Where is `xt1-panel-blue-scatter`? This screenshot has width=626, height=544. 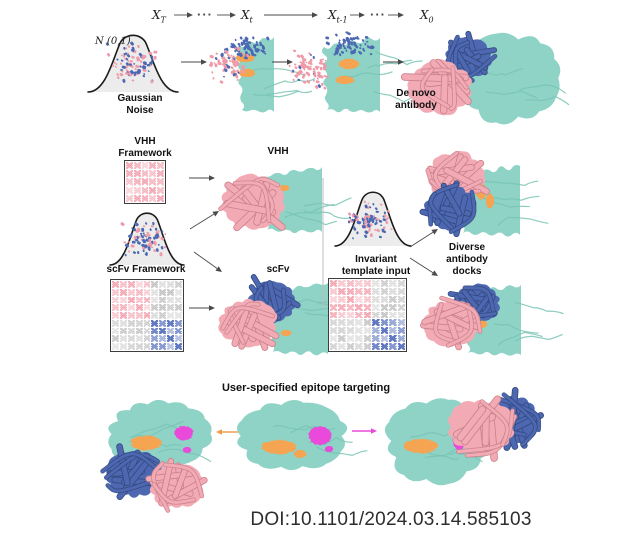 xt1-panel-blue-scatter is located at coordinates (350, 44).